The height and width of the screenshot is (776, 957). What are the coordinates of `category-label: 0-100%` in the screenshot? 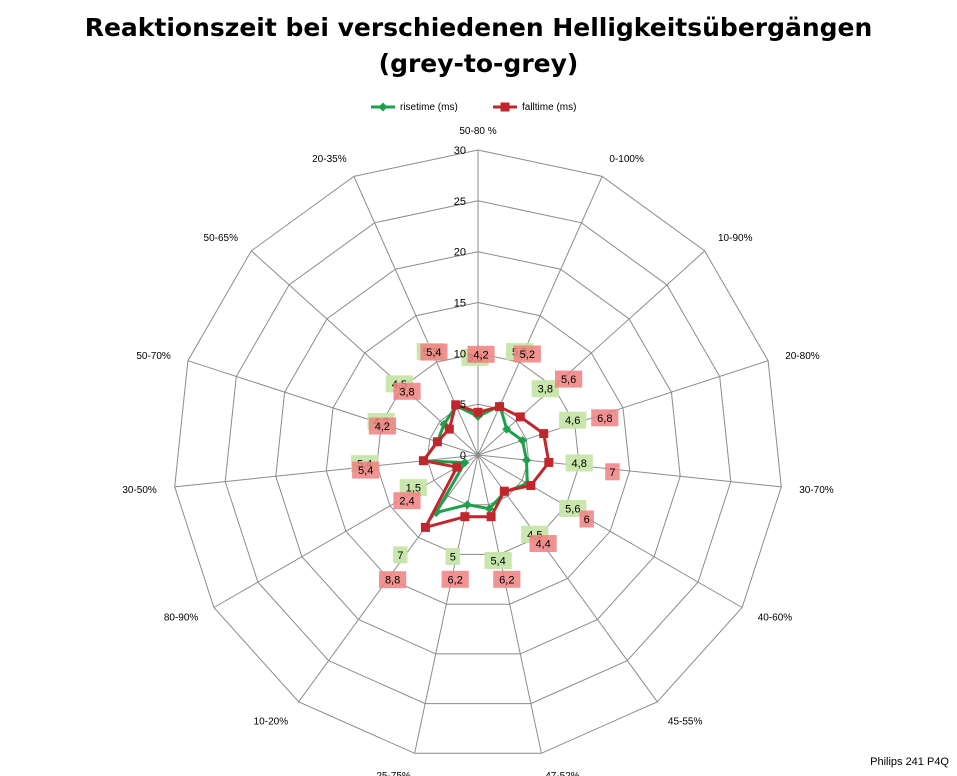 It's located at (626, 159).